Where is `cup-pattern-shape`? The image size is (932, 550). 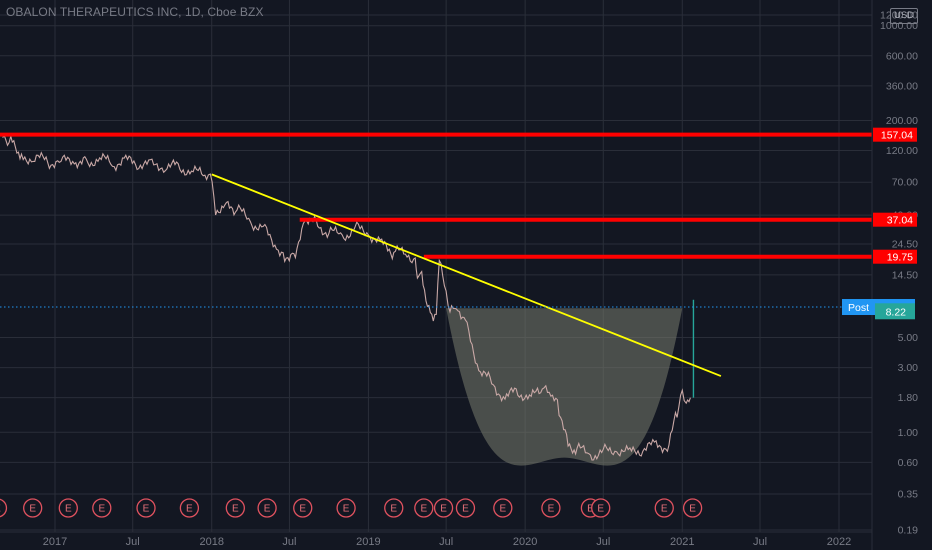 cup-pattern-shape is located at coordinates (564, 387).